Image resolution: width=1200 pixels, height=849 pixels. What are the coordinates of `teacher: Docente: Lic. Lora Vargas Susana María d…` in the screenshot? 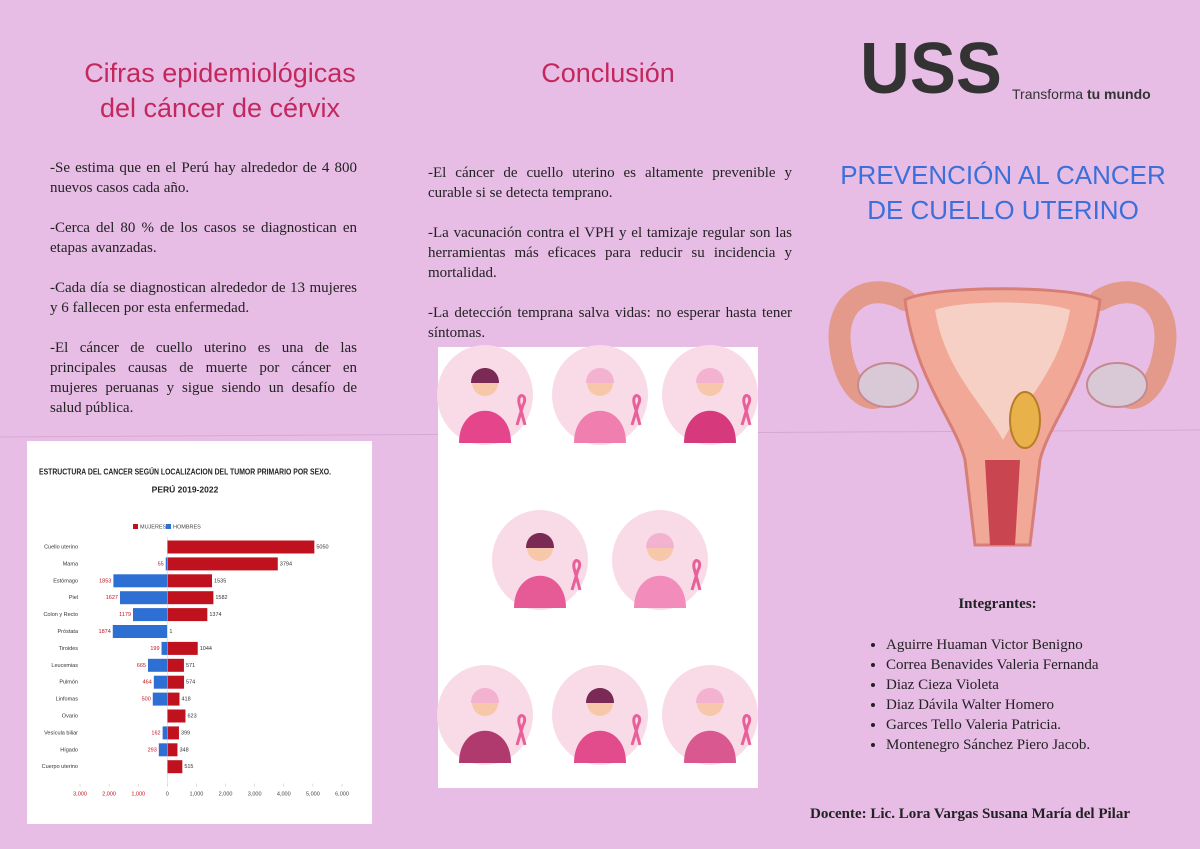 It's located at (970, 814).